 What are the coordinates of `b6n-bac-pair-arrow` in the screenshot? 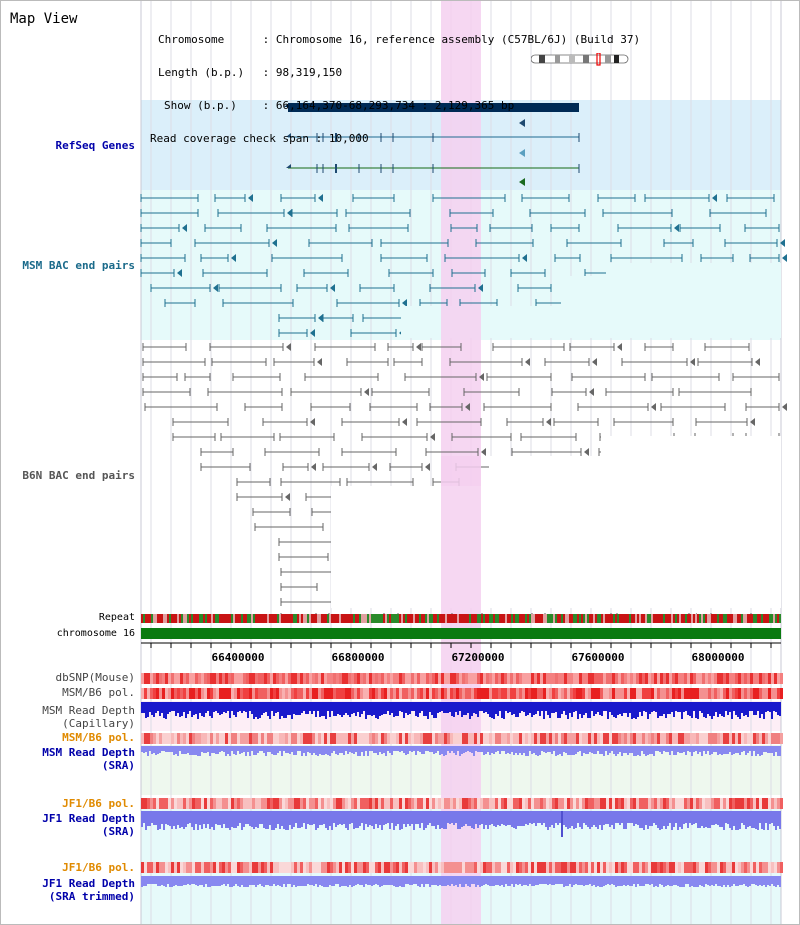 It's located at (591, 392).